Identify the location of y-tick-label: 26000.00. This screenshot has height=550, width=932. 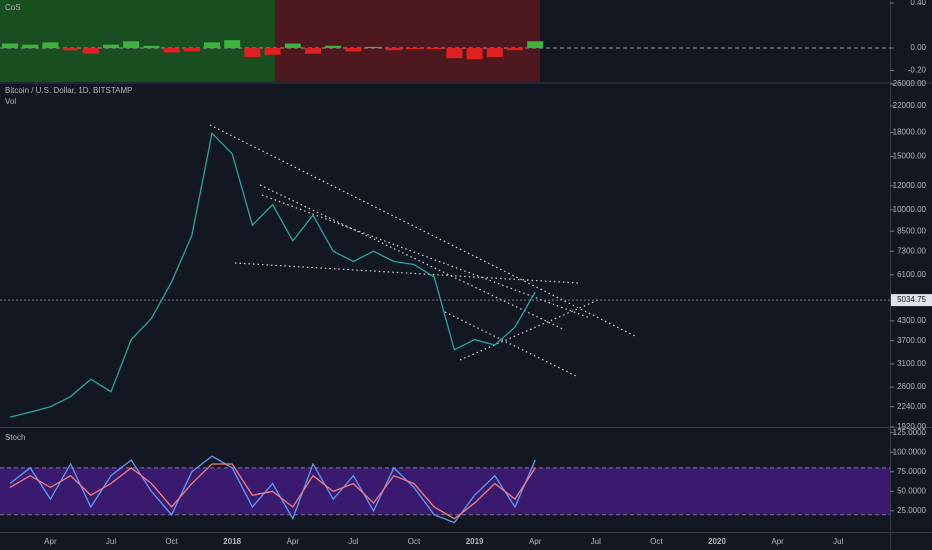
(910, 83).